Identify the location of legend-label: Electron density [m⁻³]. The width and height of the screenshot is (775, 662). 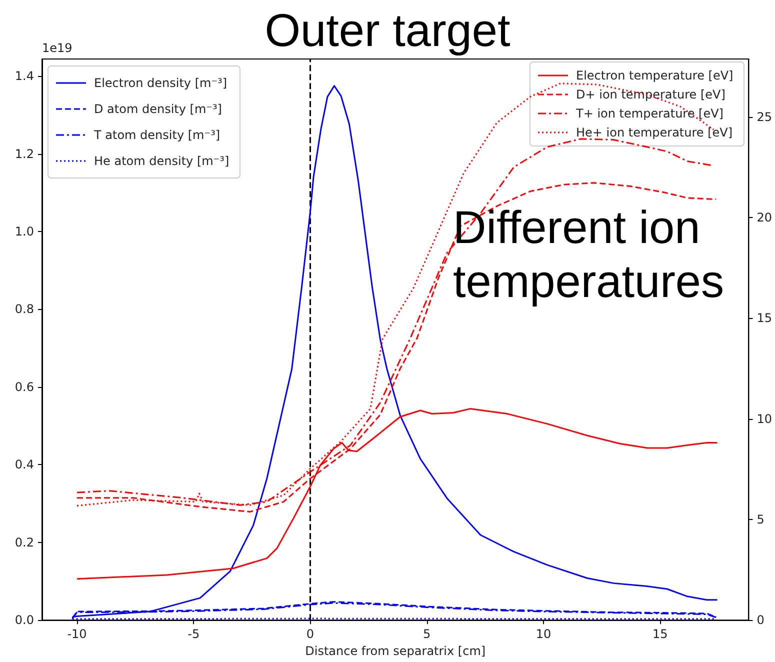
(161, 83).